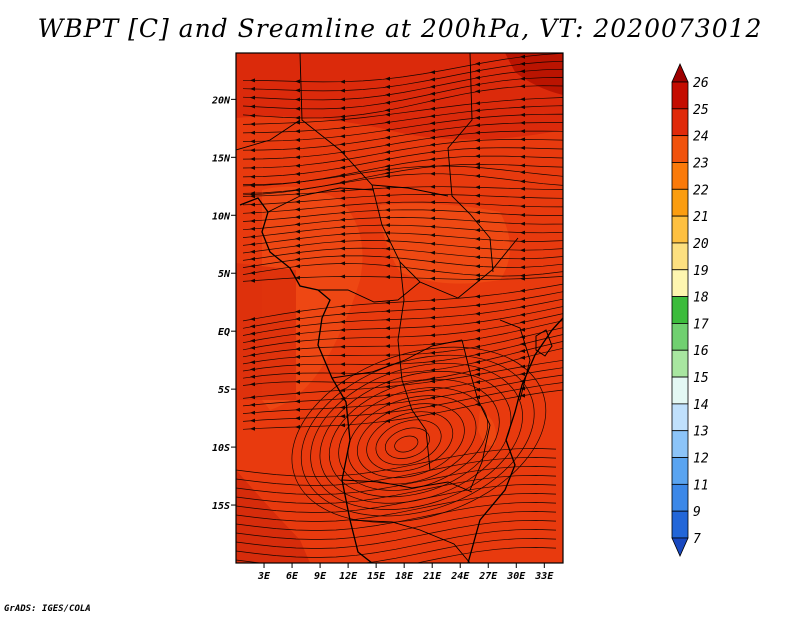 The width and height of the screenshot is (800, 618). I want to click on colorbar-label: 21, so click(701, 217).